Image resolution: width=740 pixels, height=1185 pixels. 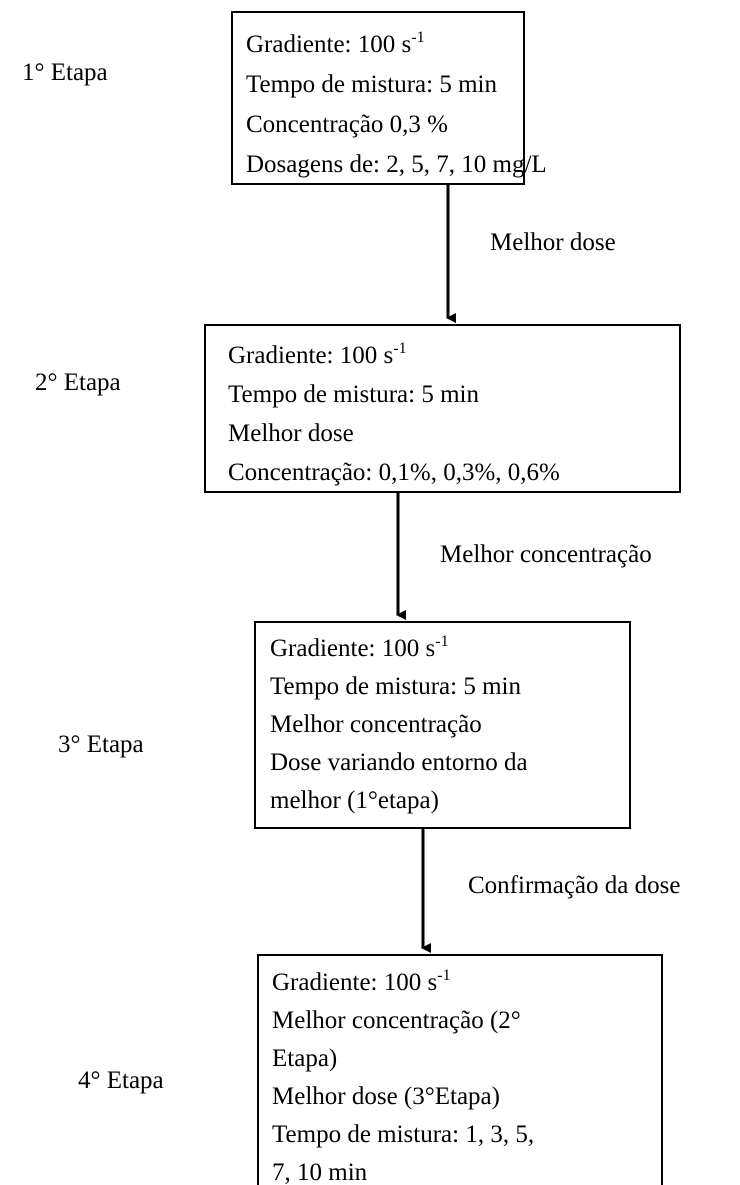 What do you see at coordinates (304, 1058) in the screenshot?
I see `step-line: Etapa)` at bounding box center [304, 1058].